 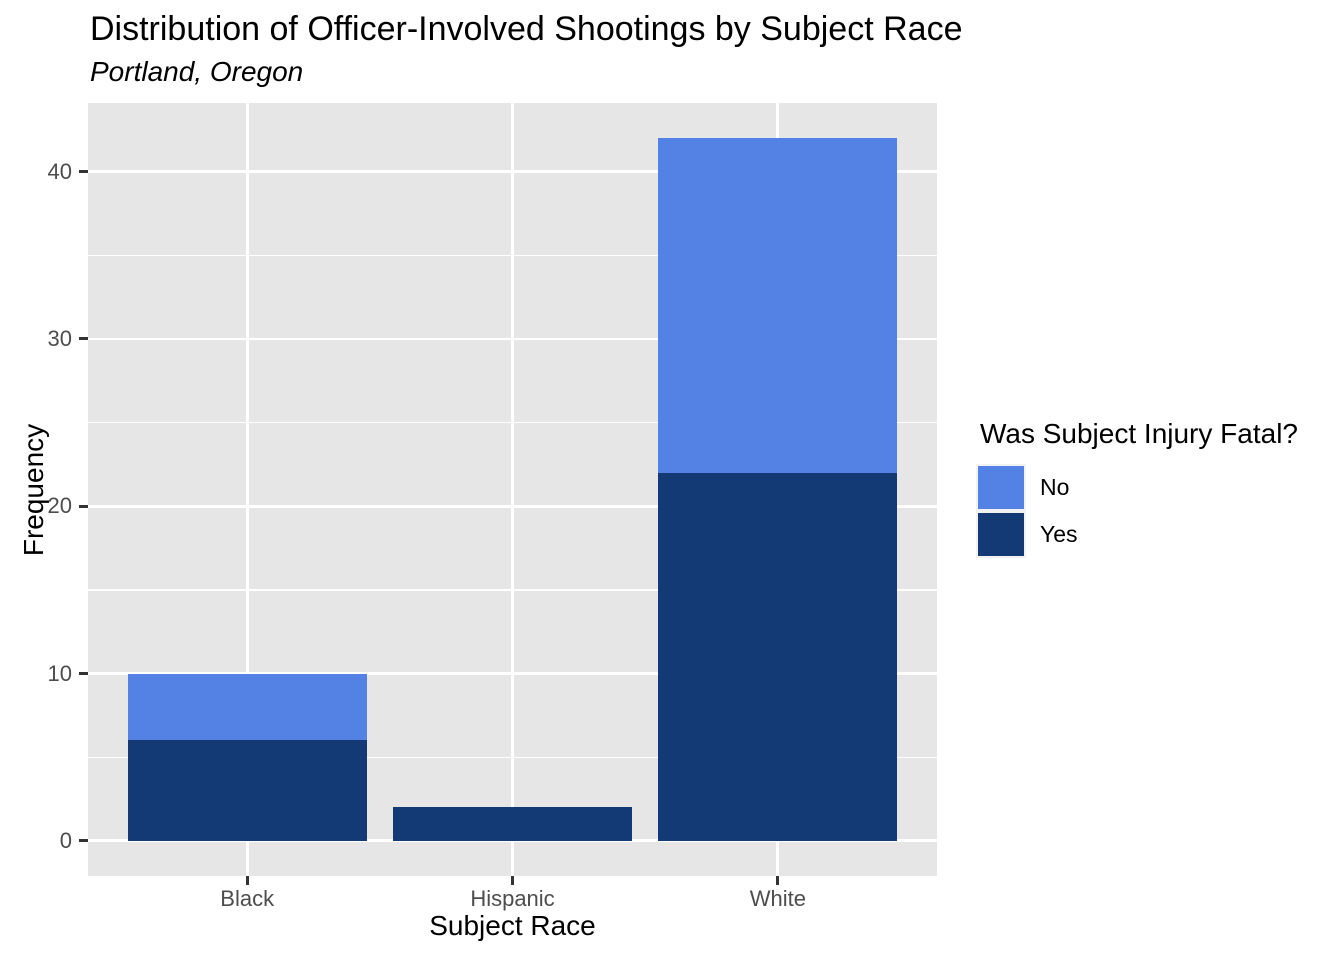 I want to click on x-tick-label-white: White, so click(x=777, y=898).